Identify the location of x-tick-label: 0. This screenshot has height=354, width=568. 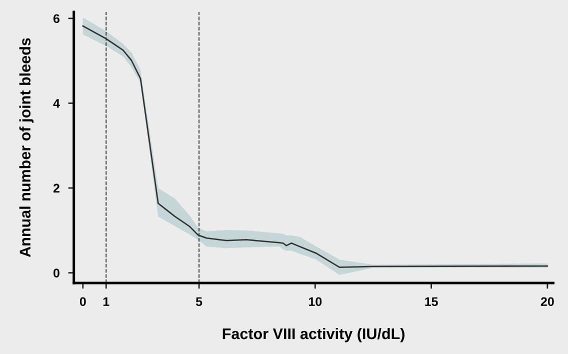
(83, 301).